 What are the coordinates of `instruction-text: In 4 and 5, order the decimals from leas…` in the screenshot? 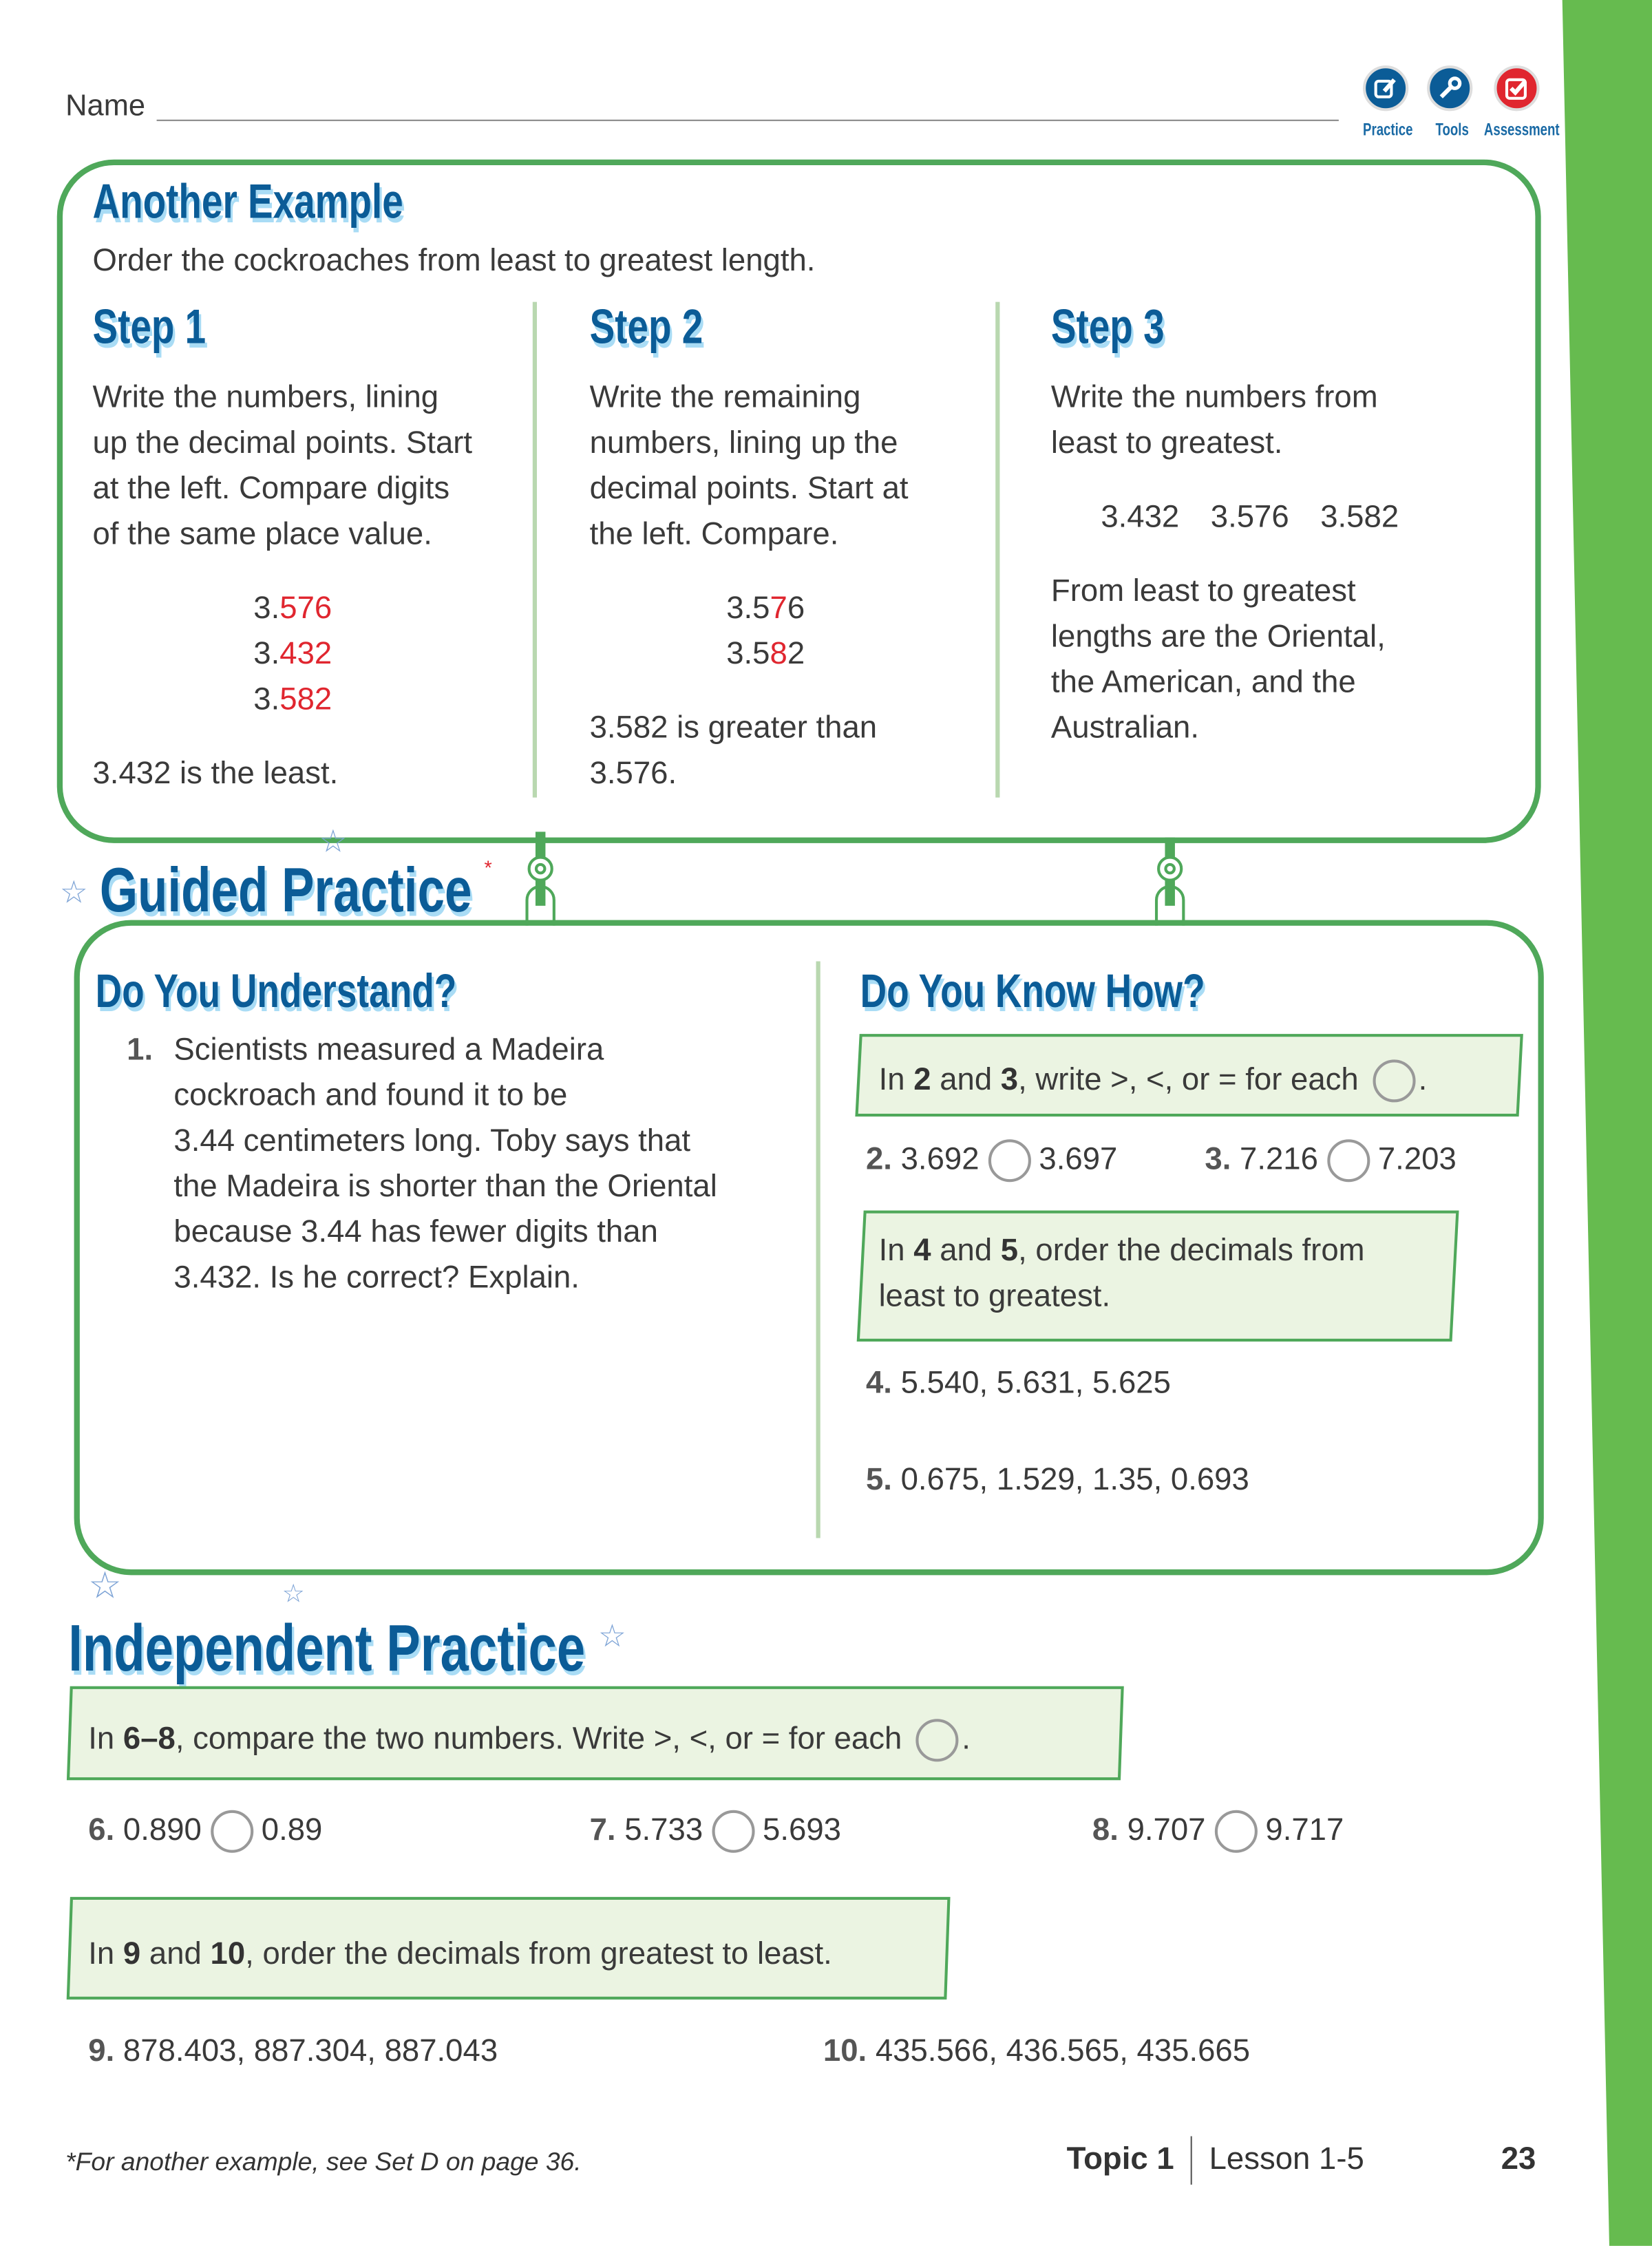 It's located at (1121, 1272).